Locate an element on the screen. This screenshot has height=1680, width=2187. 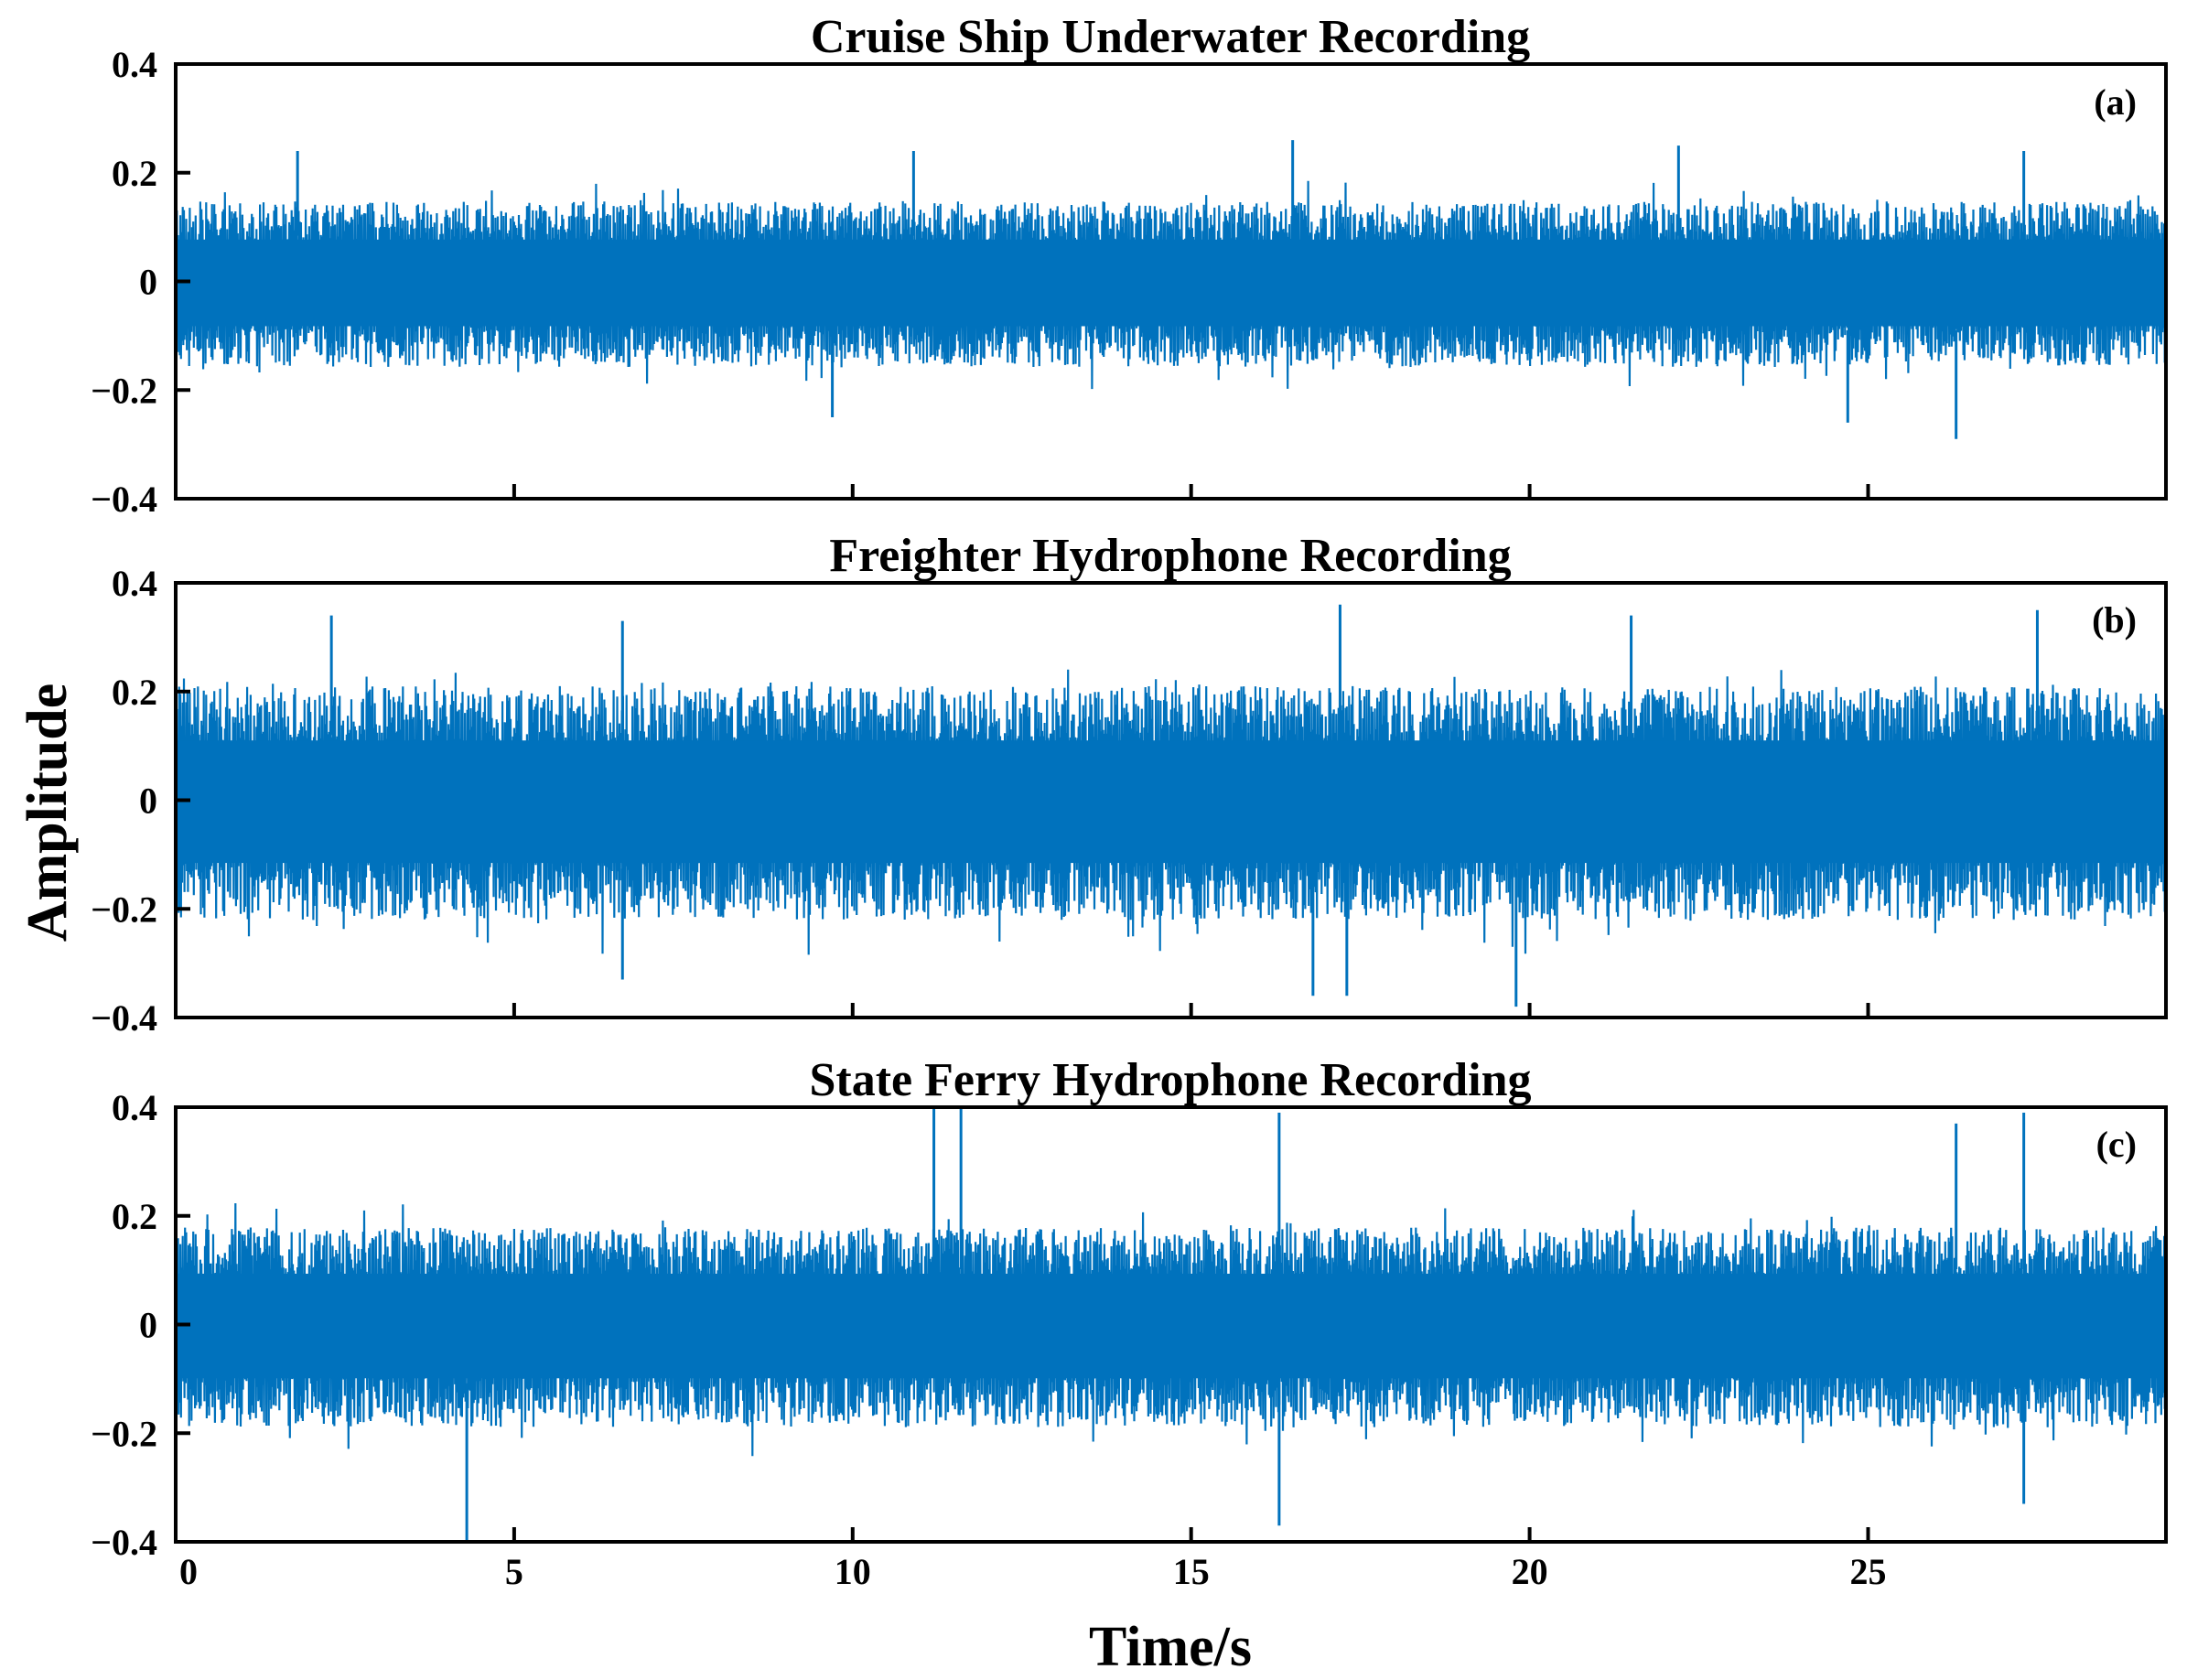
panel-c-tag: (c) is located at coordinates (2116, 1144).